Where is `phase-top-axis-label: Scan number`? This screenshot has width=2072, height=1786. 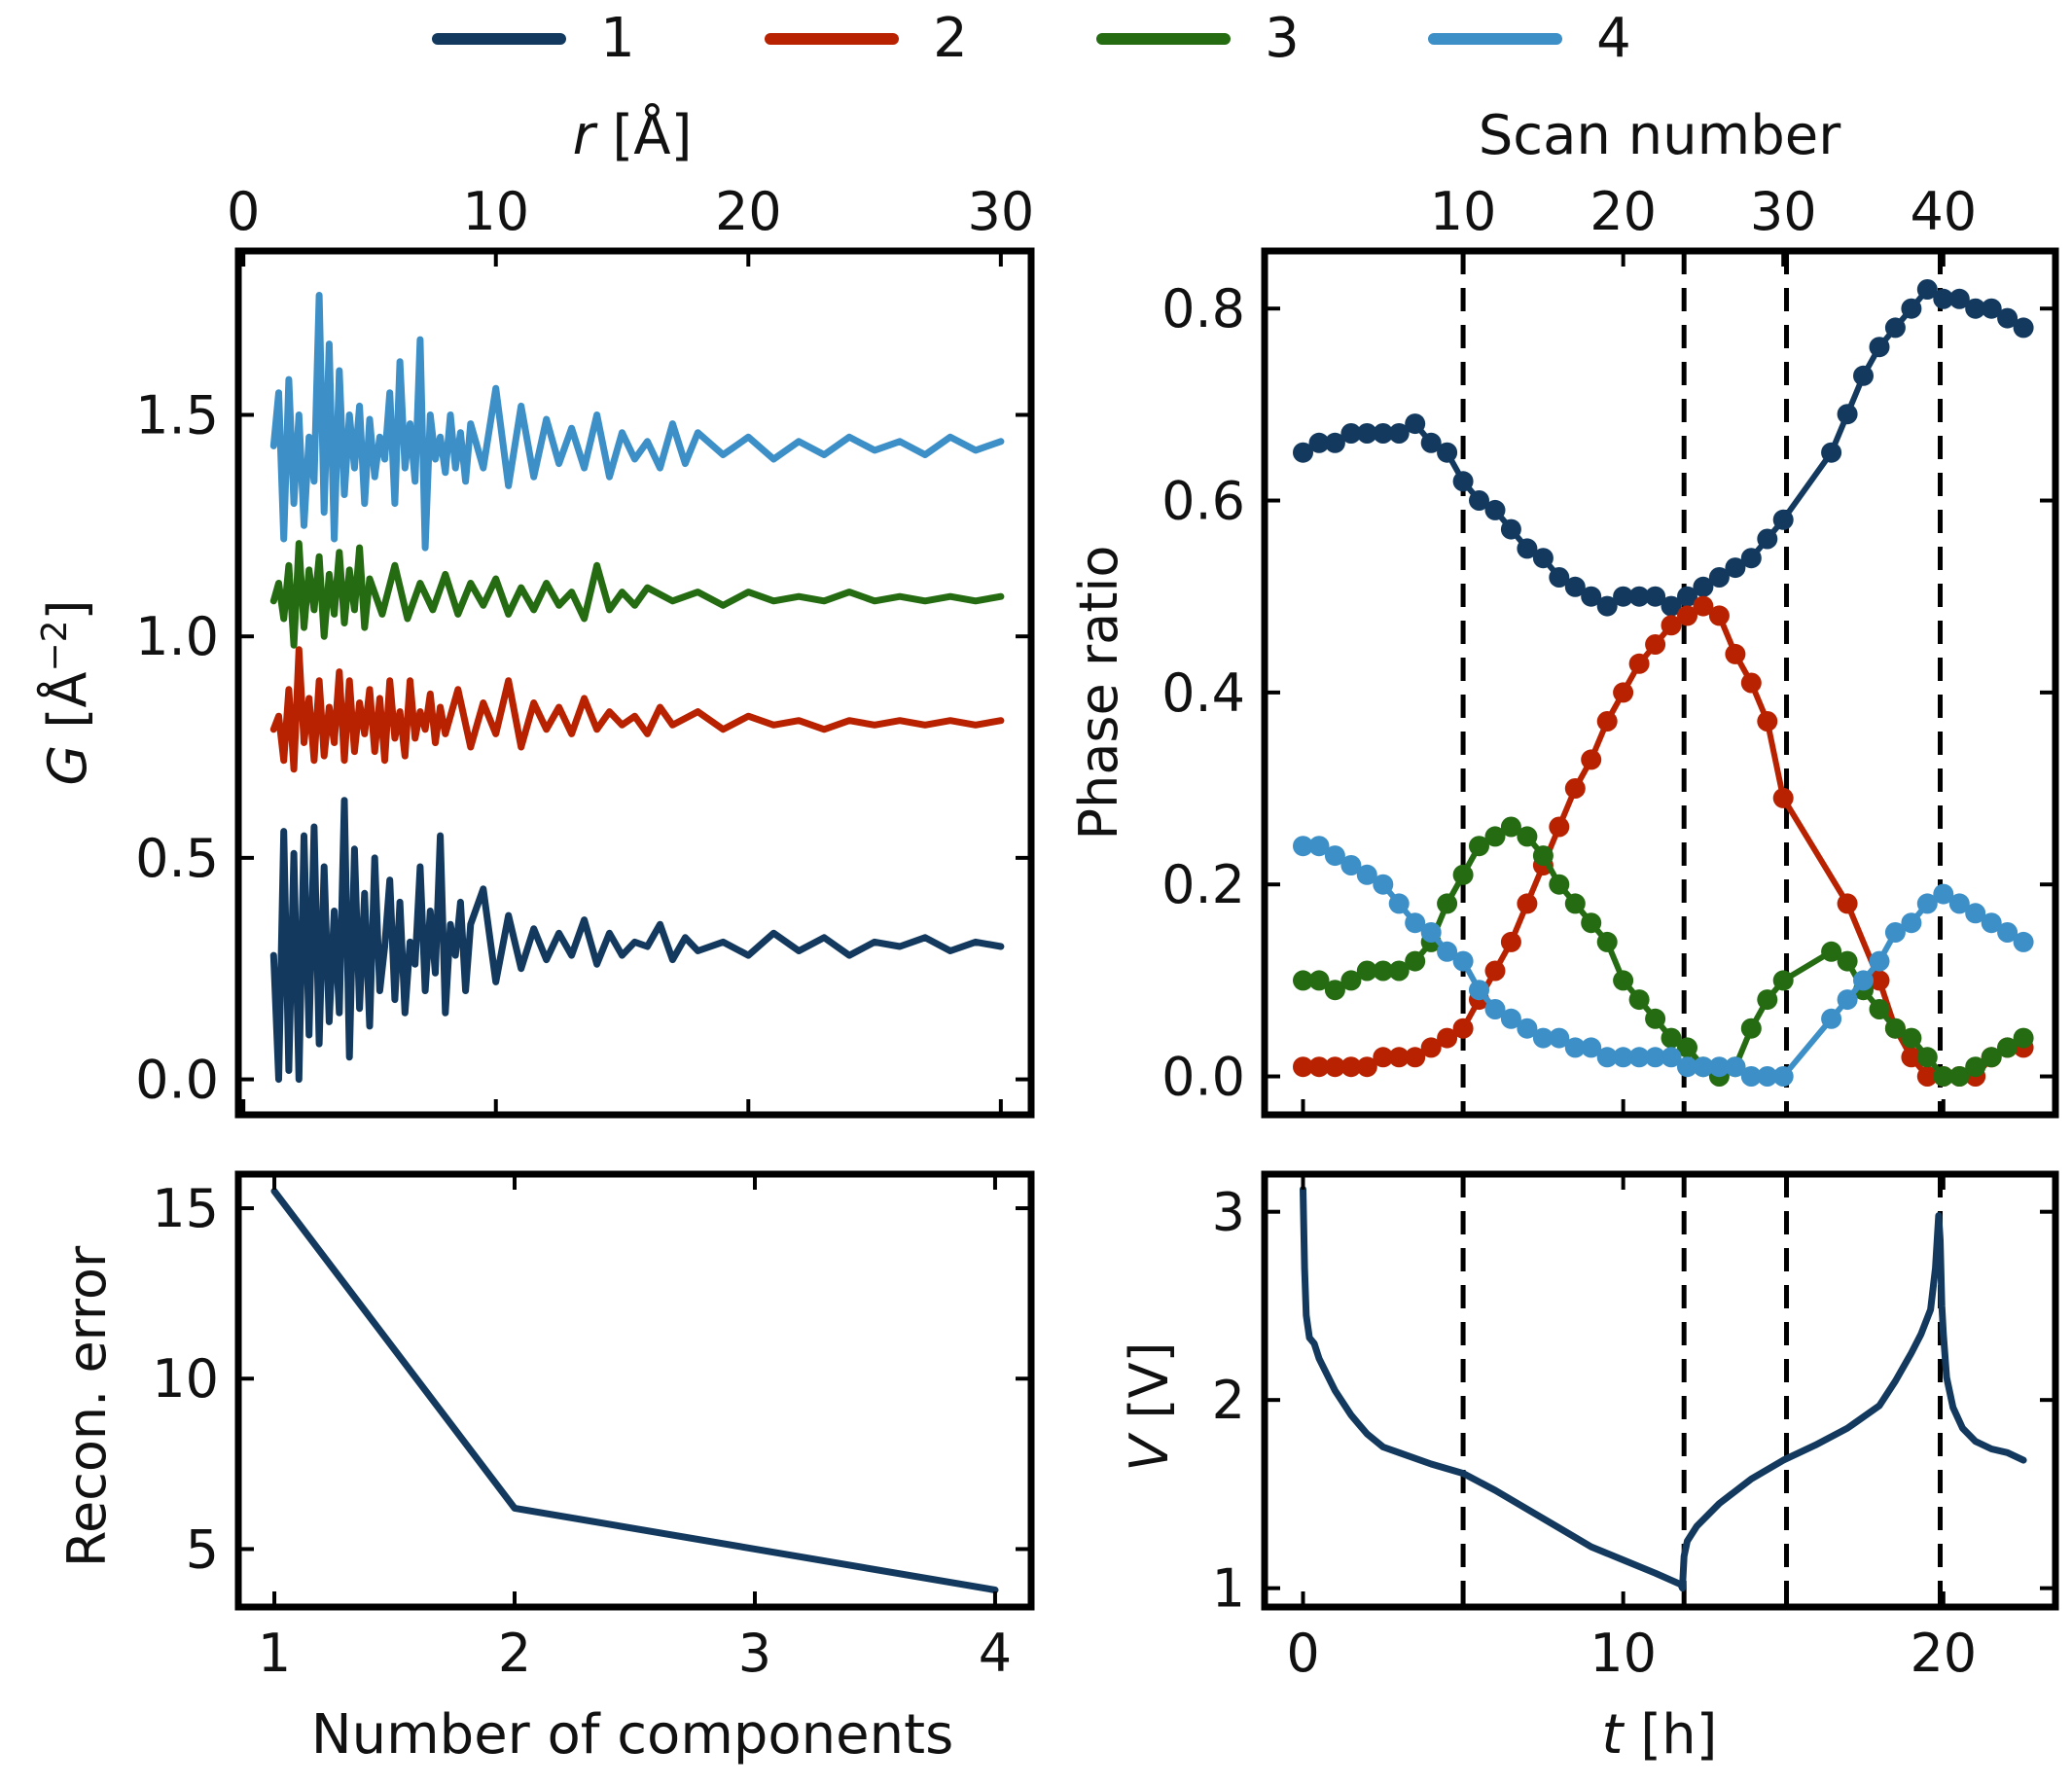
phase-top-axis-label: Scan number is located at coordinates (1660, 135).